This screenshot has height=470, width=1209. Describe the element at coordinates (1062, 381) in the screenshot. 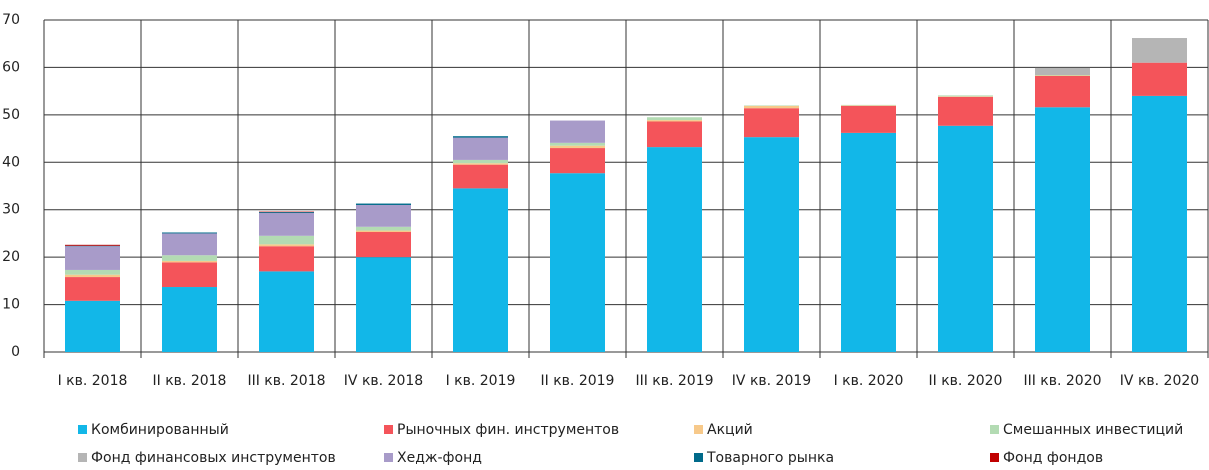

I see `x-tick-label: III кв. 2020` at that location.